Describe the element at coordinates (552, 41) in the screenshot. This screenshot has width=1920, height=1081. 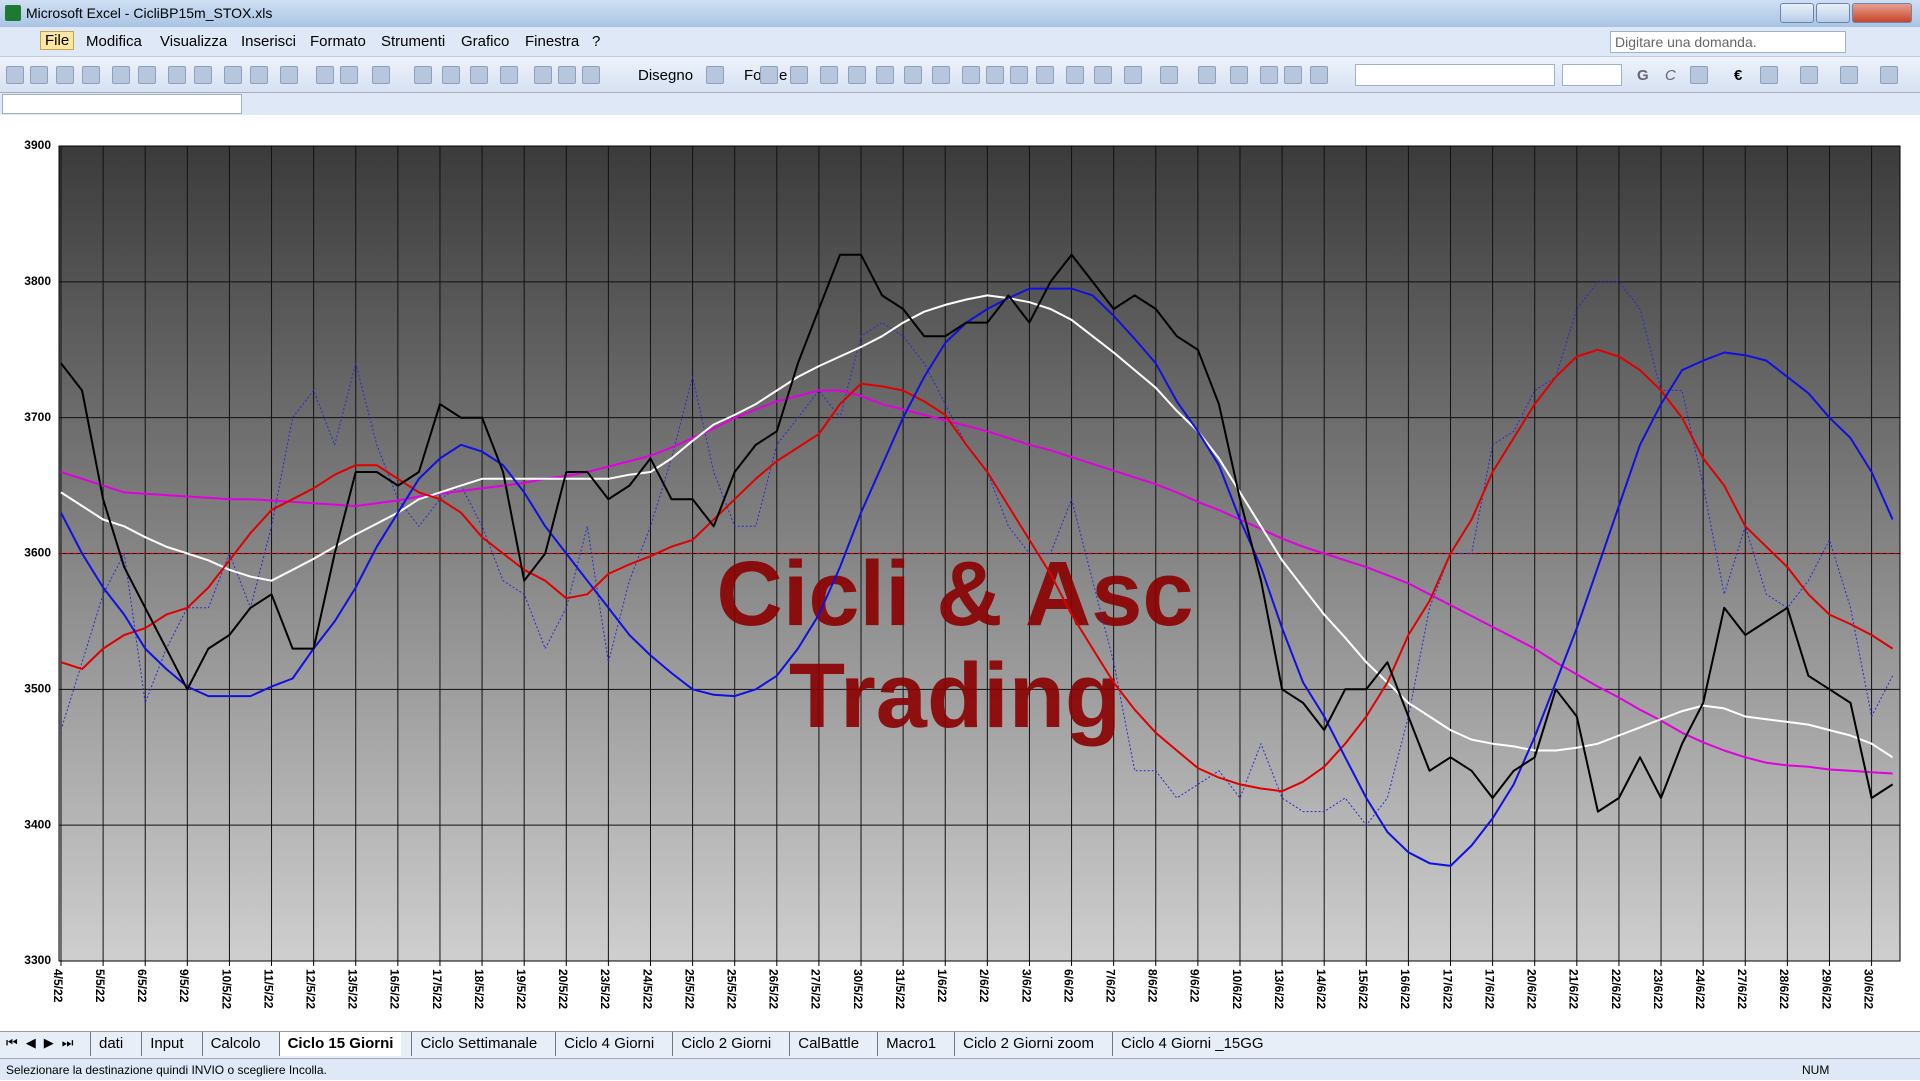
I see `menu-item: Finestra` at that location.